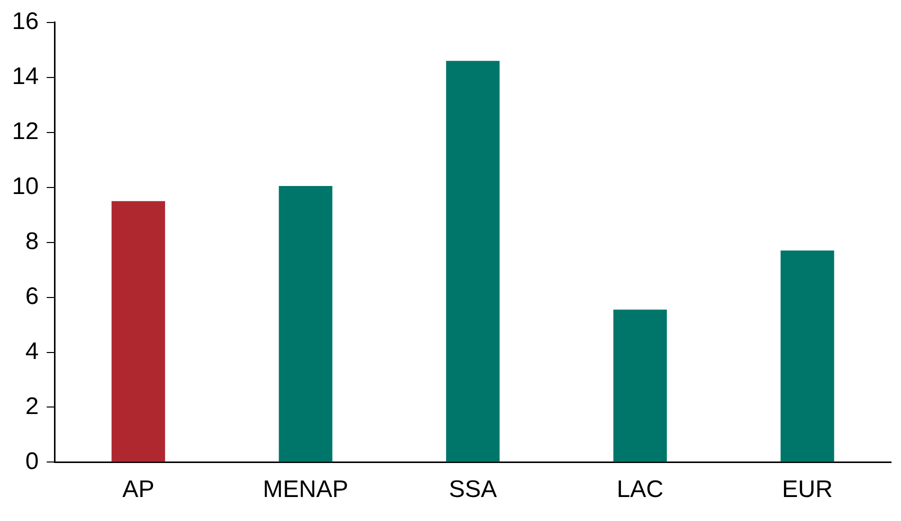 Image resolution: width=901 pixels, height=521 pixels. What do you see at coordinates (25, 76) in the screenshot?
I see `y-tick-label: 14` at bounding box center [25, 76].